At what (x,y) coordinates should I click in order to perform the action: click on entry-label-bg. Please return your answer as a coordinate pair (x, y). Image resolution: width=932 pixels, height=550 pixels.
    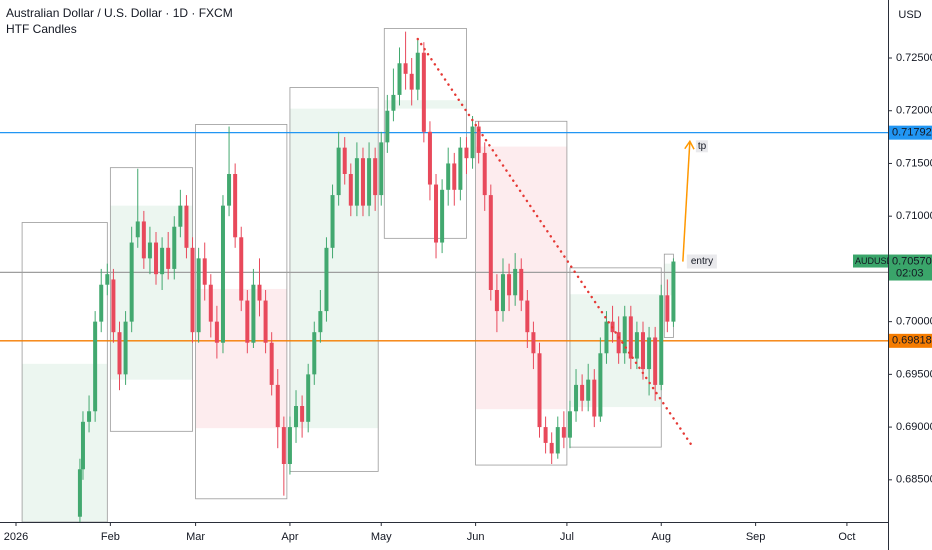
    Looking at the image, I should click on (701, 261).